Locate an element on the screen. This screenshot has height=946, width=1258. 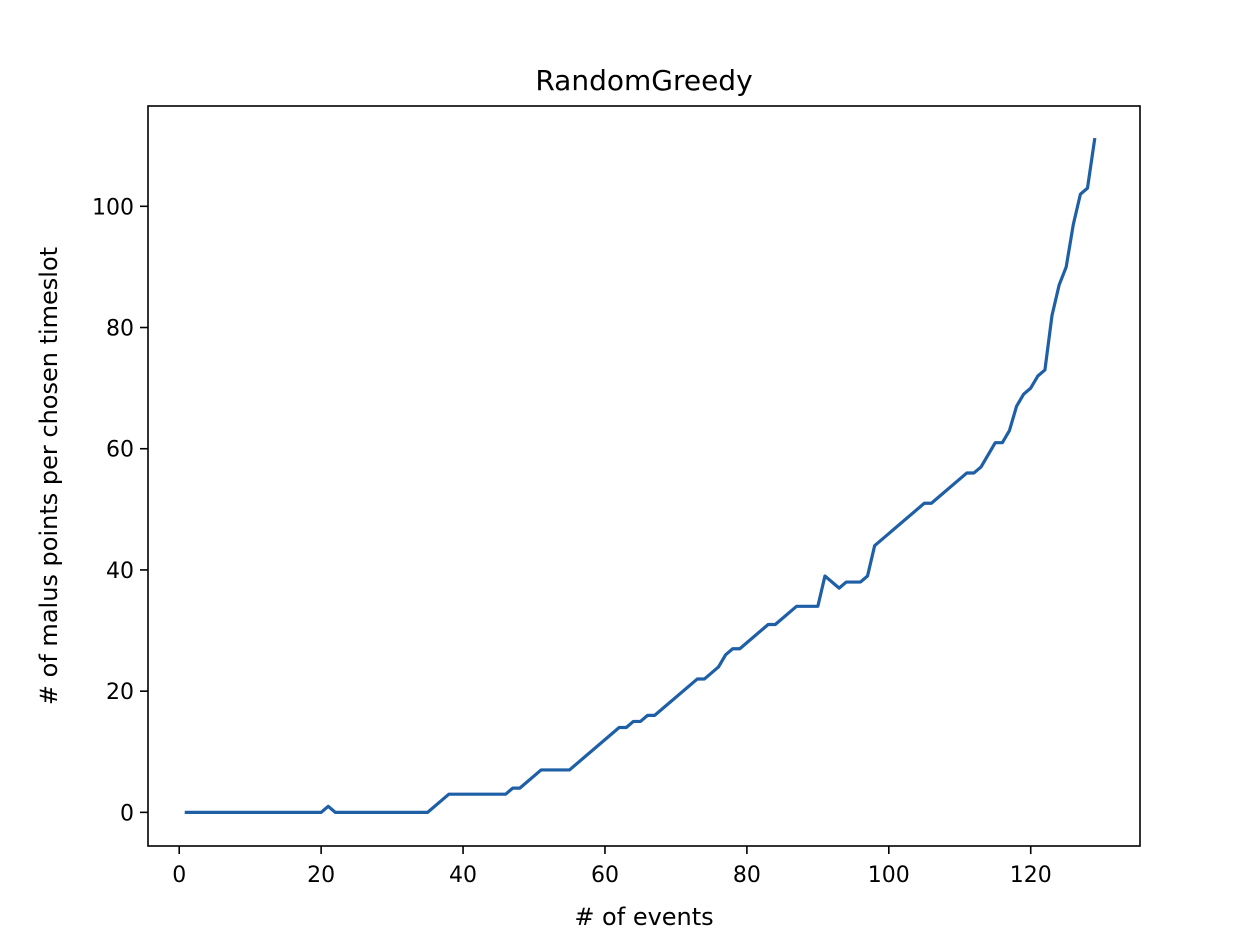
x-axis: 0 20 40 60 80 100 120 is located at coordinates (612, 867).